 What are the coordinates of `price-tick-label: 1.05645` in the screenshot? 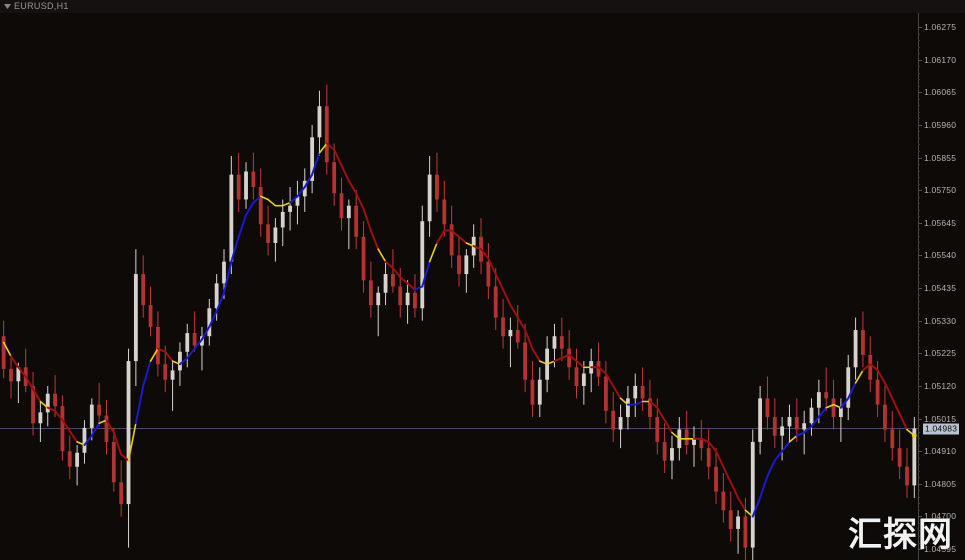 It's located at (940, 222).